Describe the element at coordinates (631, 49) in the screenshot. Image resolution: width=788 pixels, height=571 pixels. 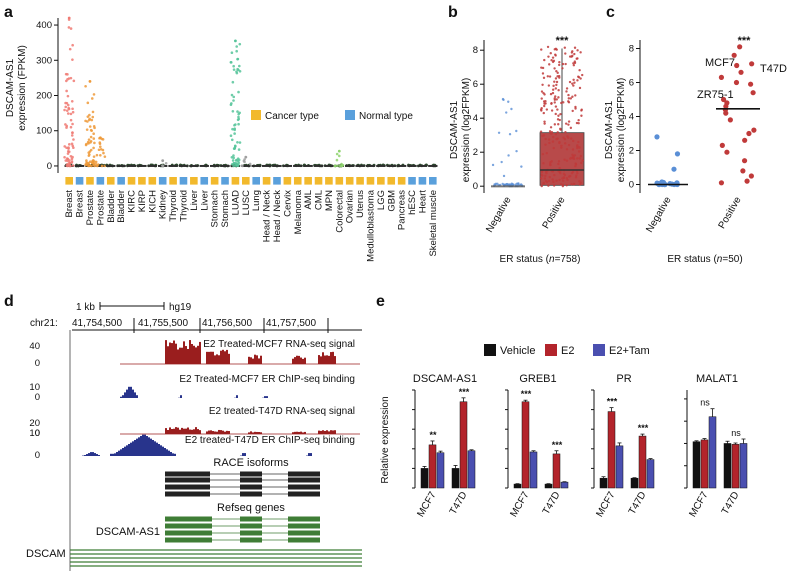
I see `panel-c-ytick-label: 8` at that location.